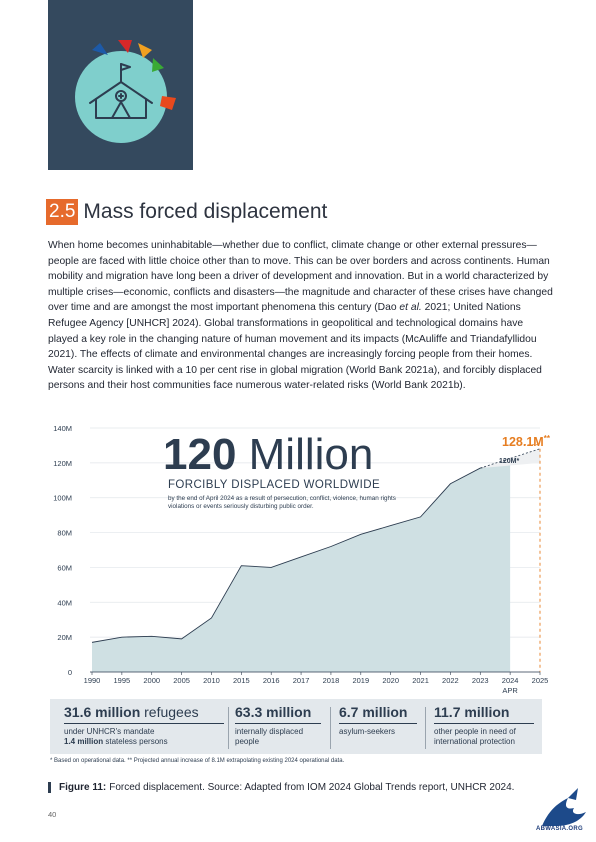 This screenshot has height=842, width=596. I want to click on projection-line, so click(510, 458).